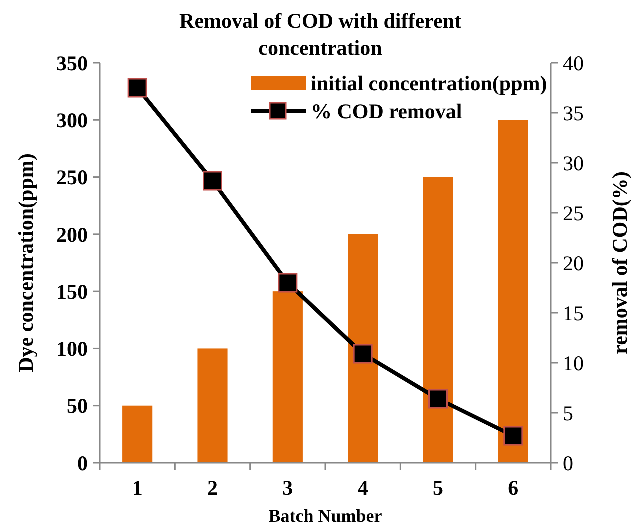 The width and height of the screenshot is (641, 528). I want to click on y-tick-label: 50, so click(77, 406).